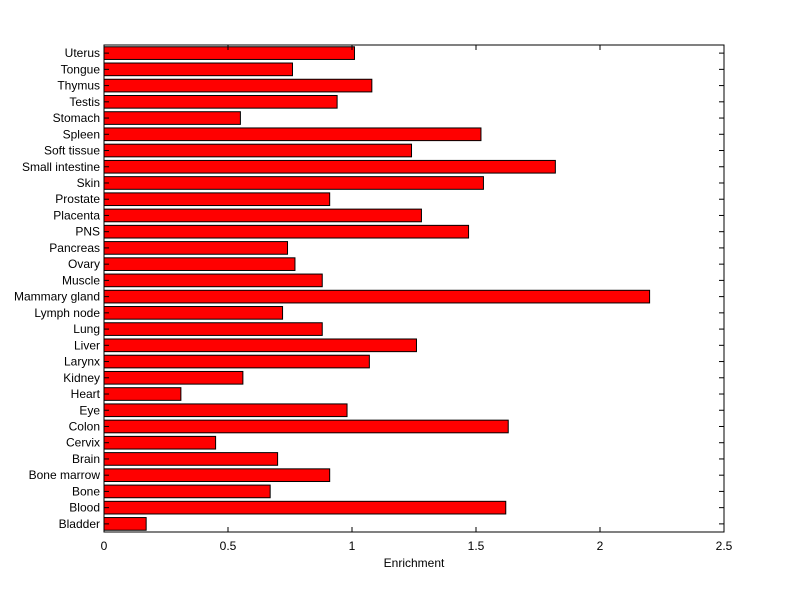 This screenshot has height=599, width=800. Describe the element at coordinates (86, 394) in the screenshot. I see `y-tick-label: Heart` at that location.